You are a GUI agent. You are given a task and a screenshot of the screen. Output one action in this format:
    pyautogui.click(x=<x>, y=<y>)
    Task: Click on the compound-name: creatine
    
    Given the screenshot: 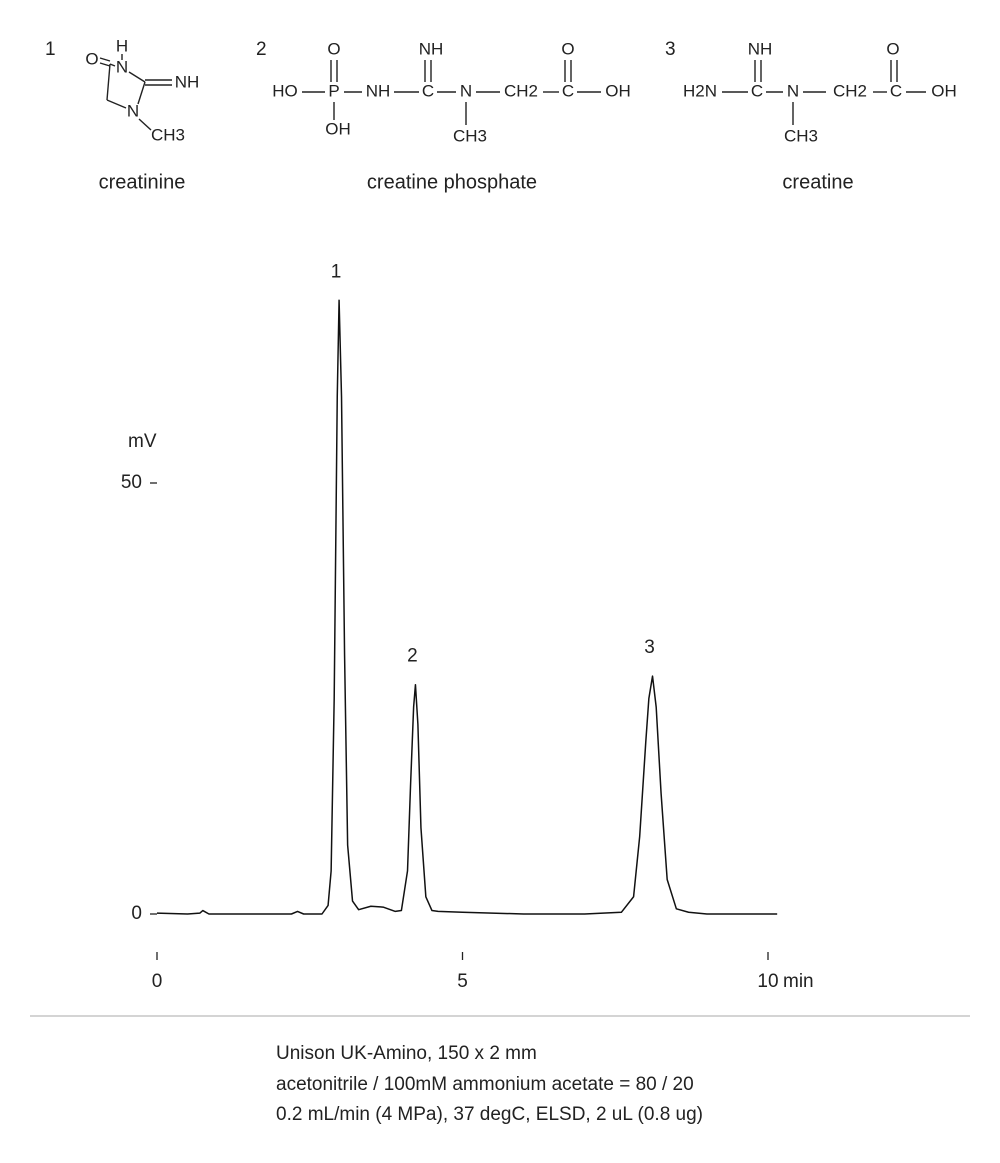 What is the action you would take?
    pyautogui.click(x=817, y=182)
    